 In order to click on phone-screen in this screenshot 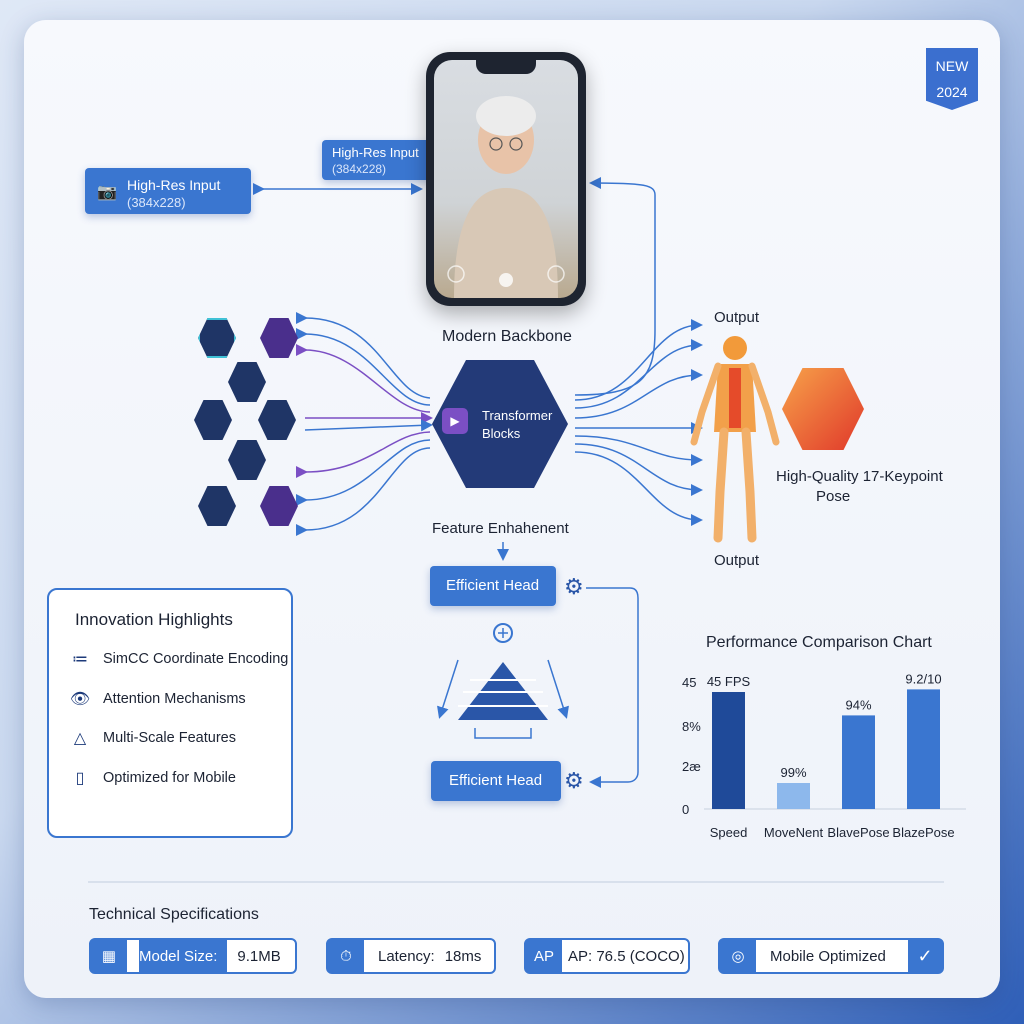, I will do `click(506, 179)`.